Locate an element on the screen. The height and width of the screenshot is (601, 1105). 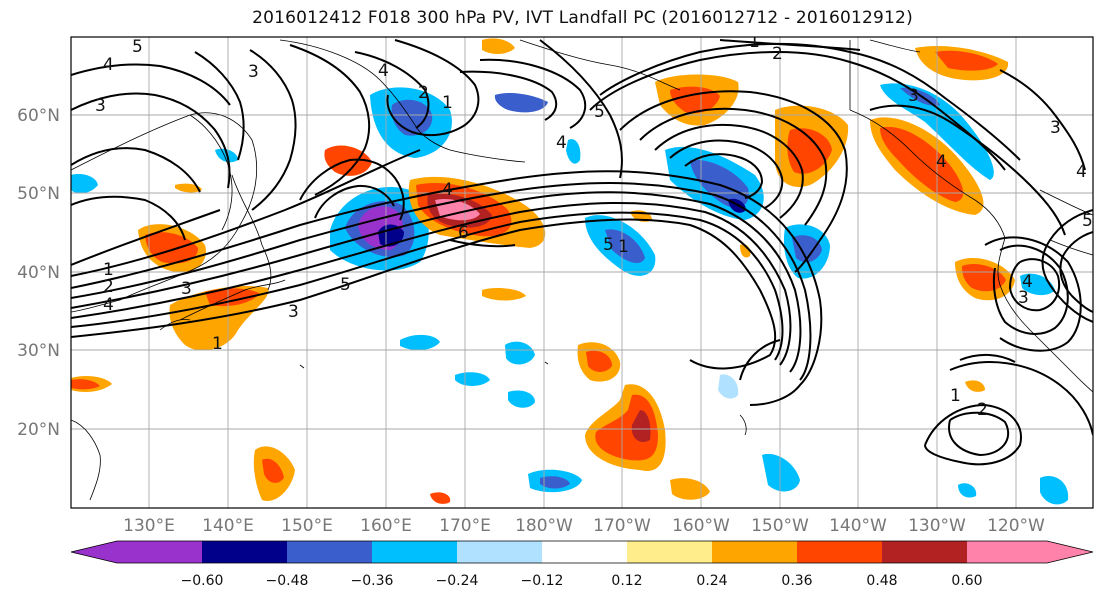
colorbar-tick-label: −0.12 is located at coordinates (542, 581).